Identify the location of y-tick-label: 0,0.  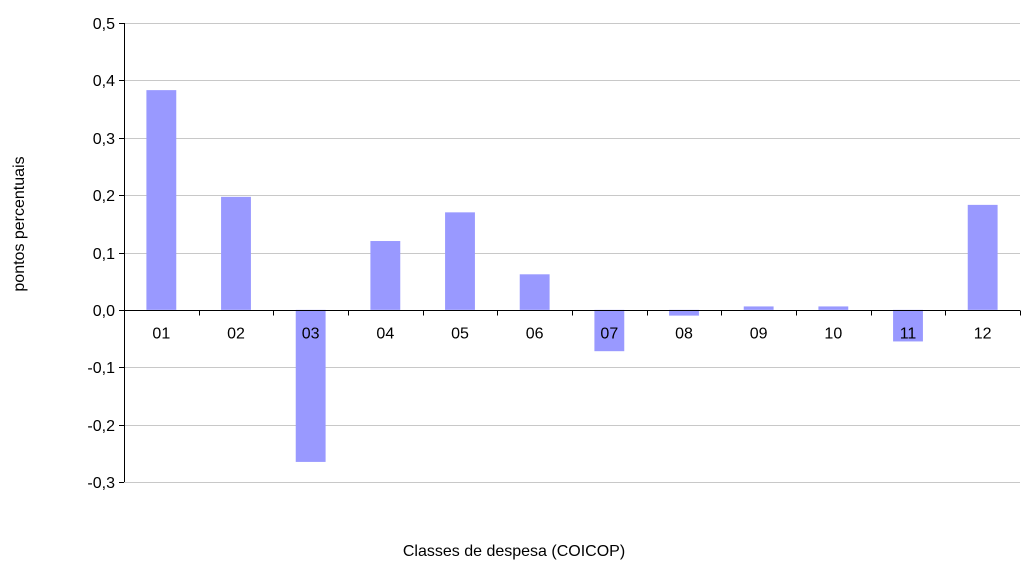
(104, 311).